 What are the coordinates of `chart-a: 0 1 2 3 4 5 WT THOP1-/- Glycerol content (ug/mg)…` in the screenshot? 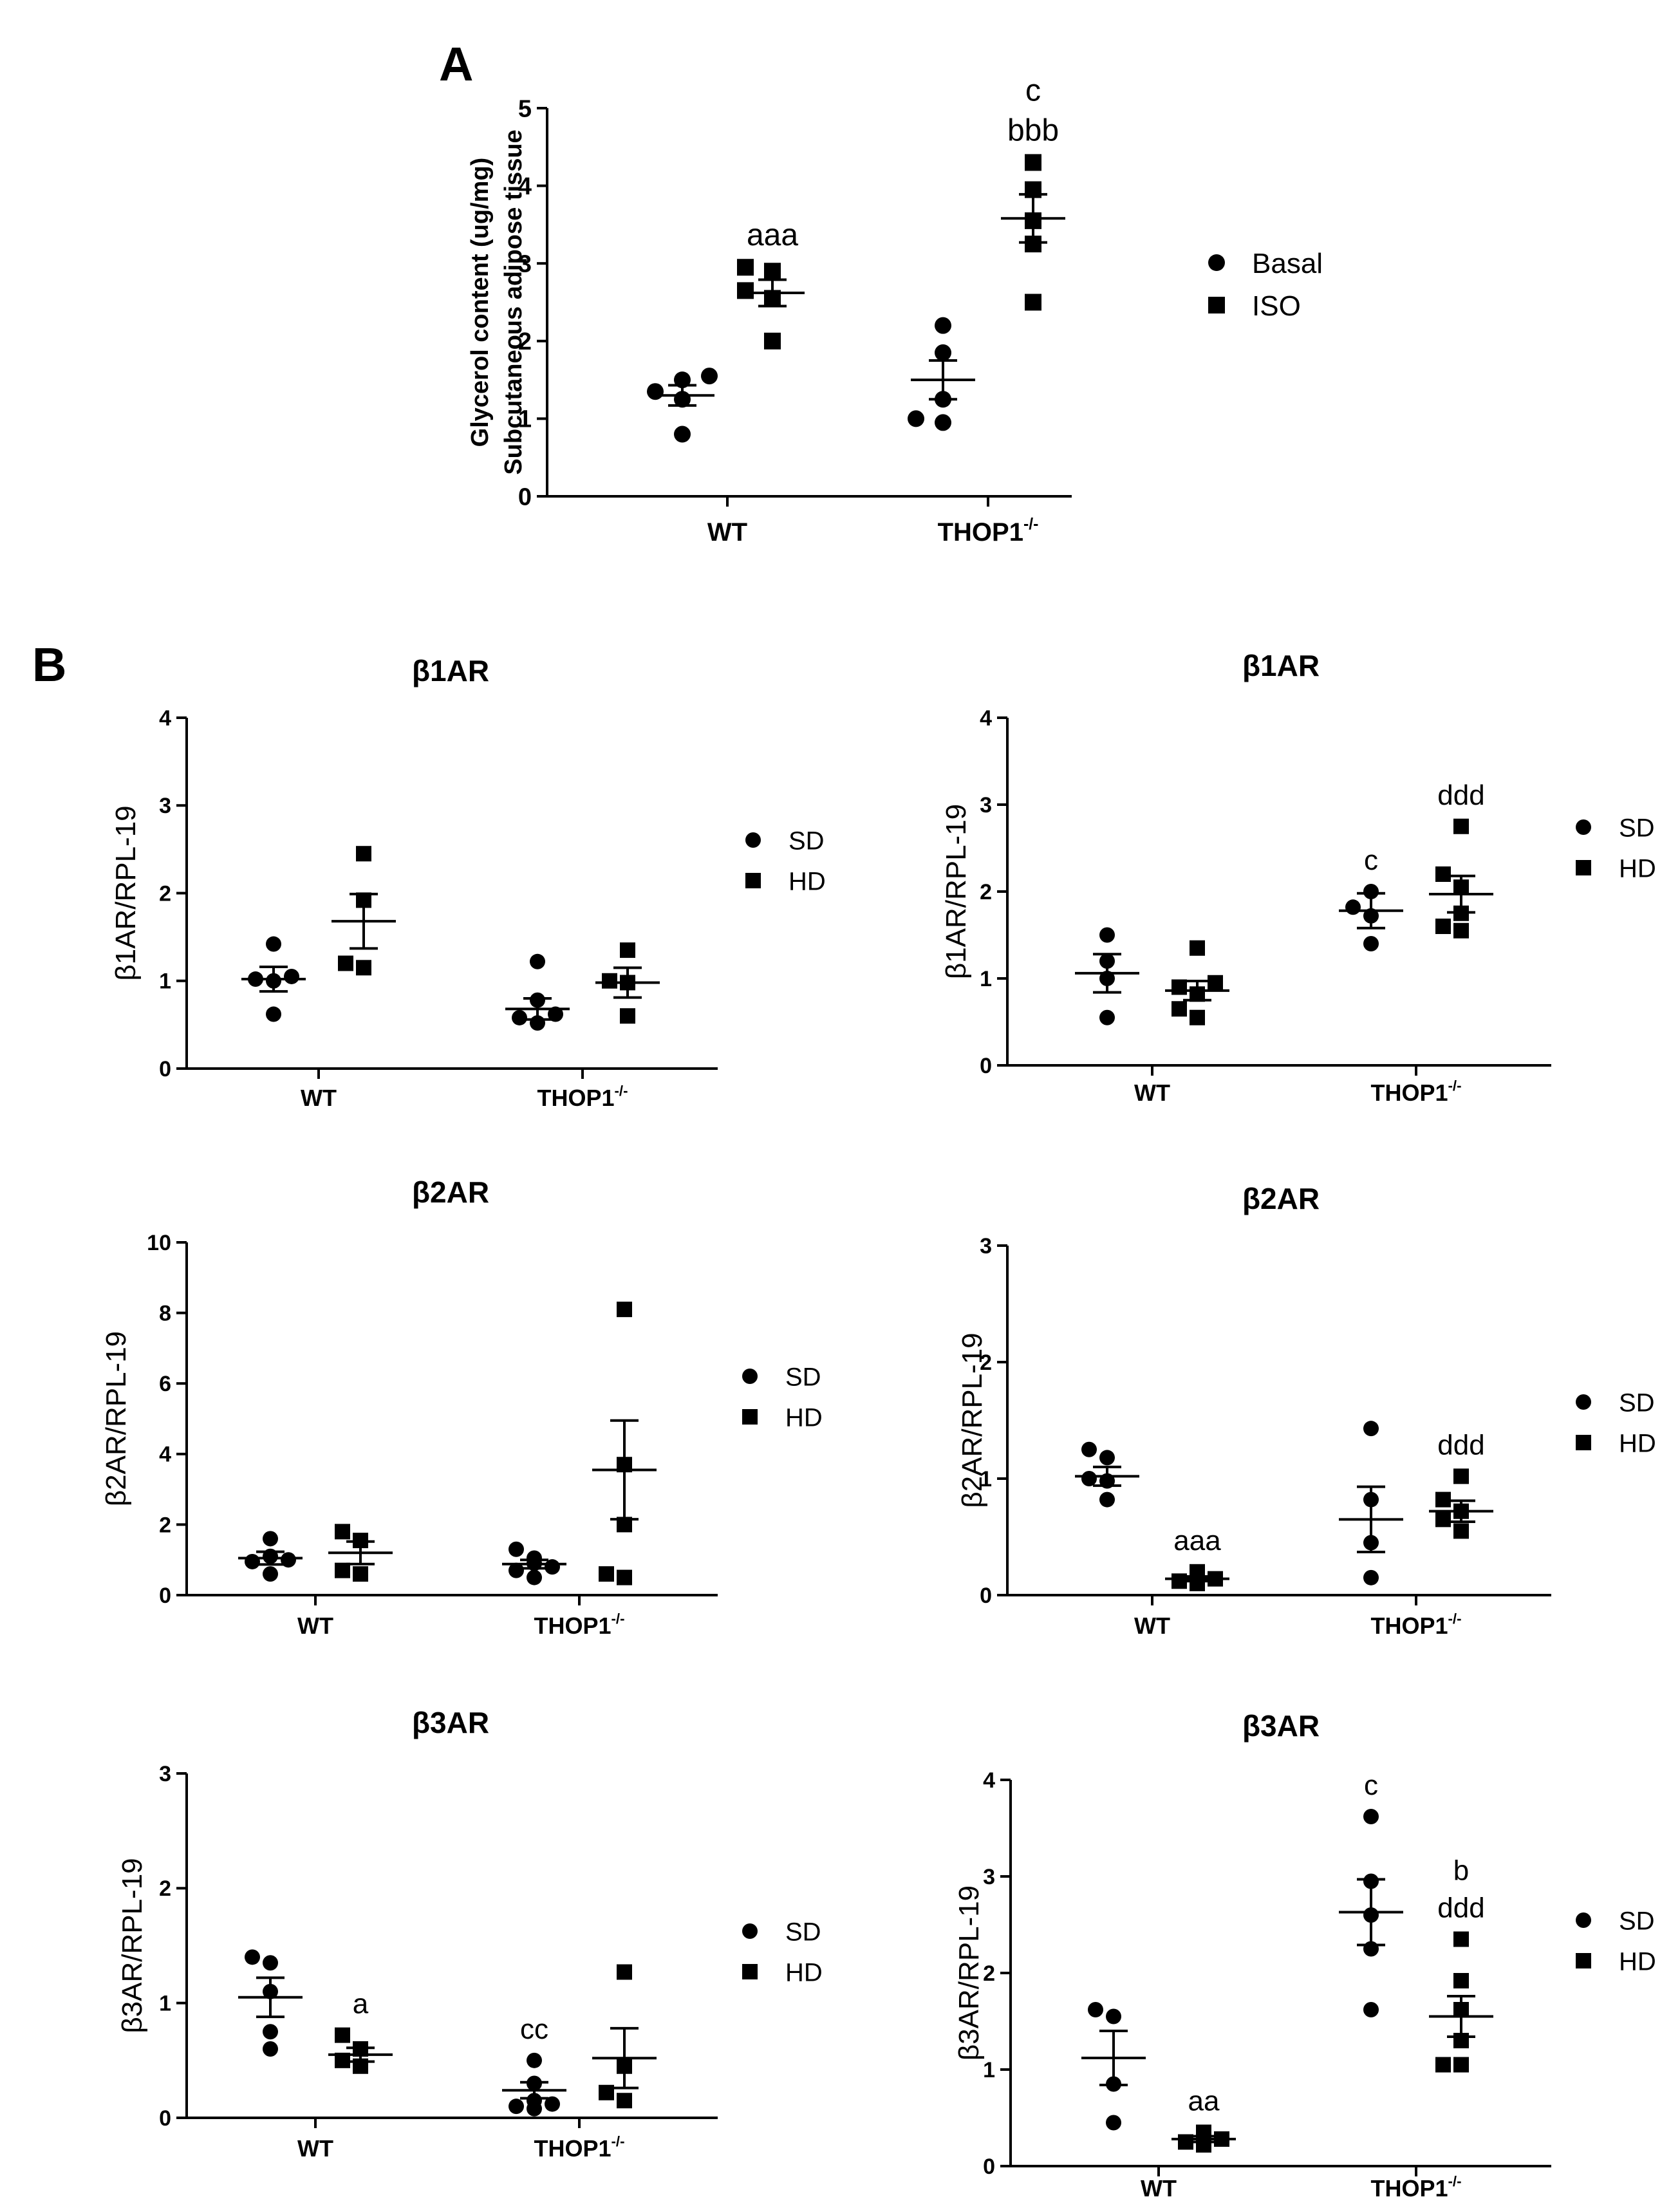 It's located at (895, 310).